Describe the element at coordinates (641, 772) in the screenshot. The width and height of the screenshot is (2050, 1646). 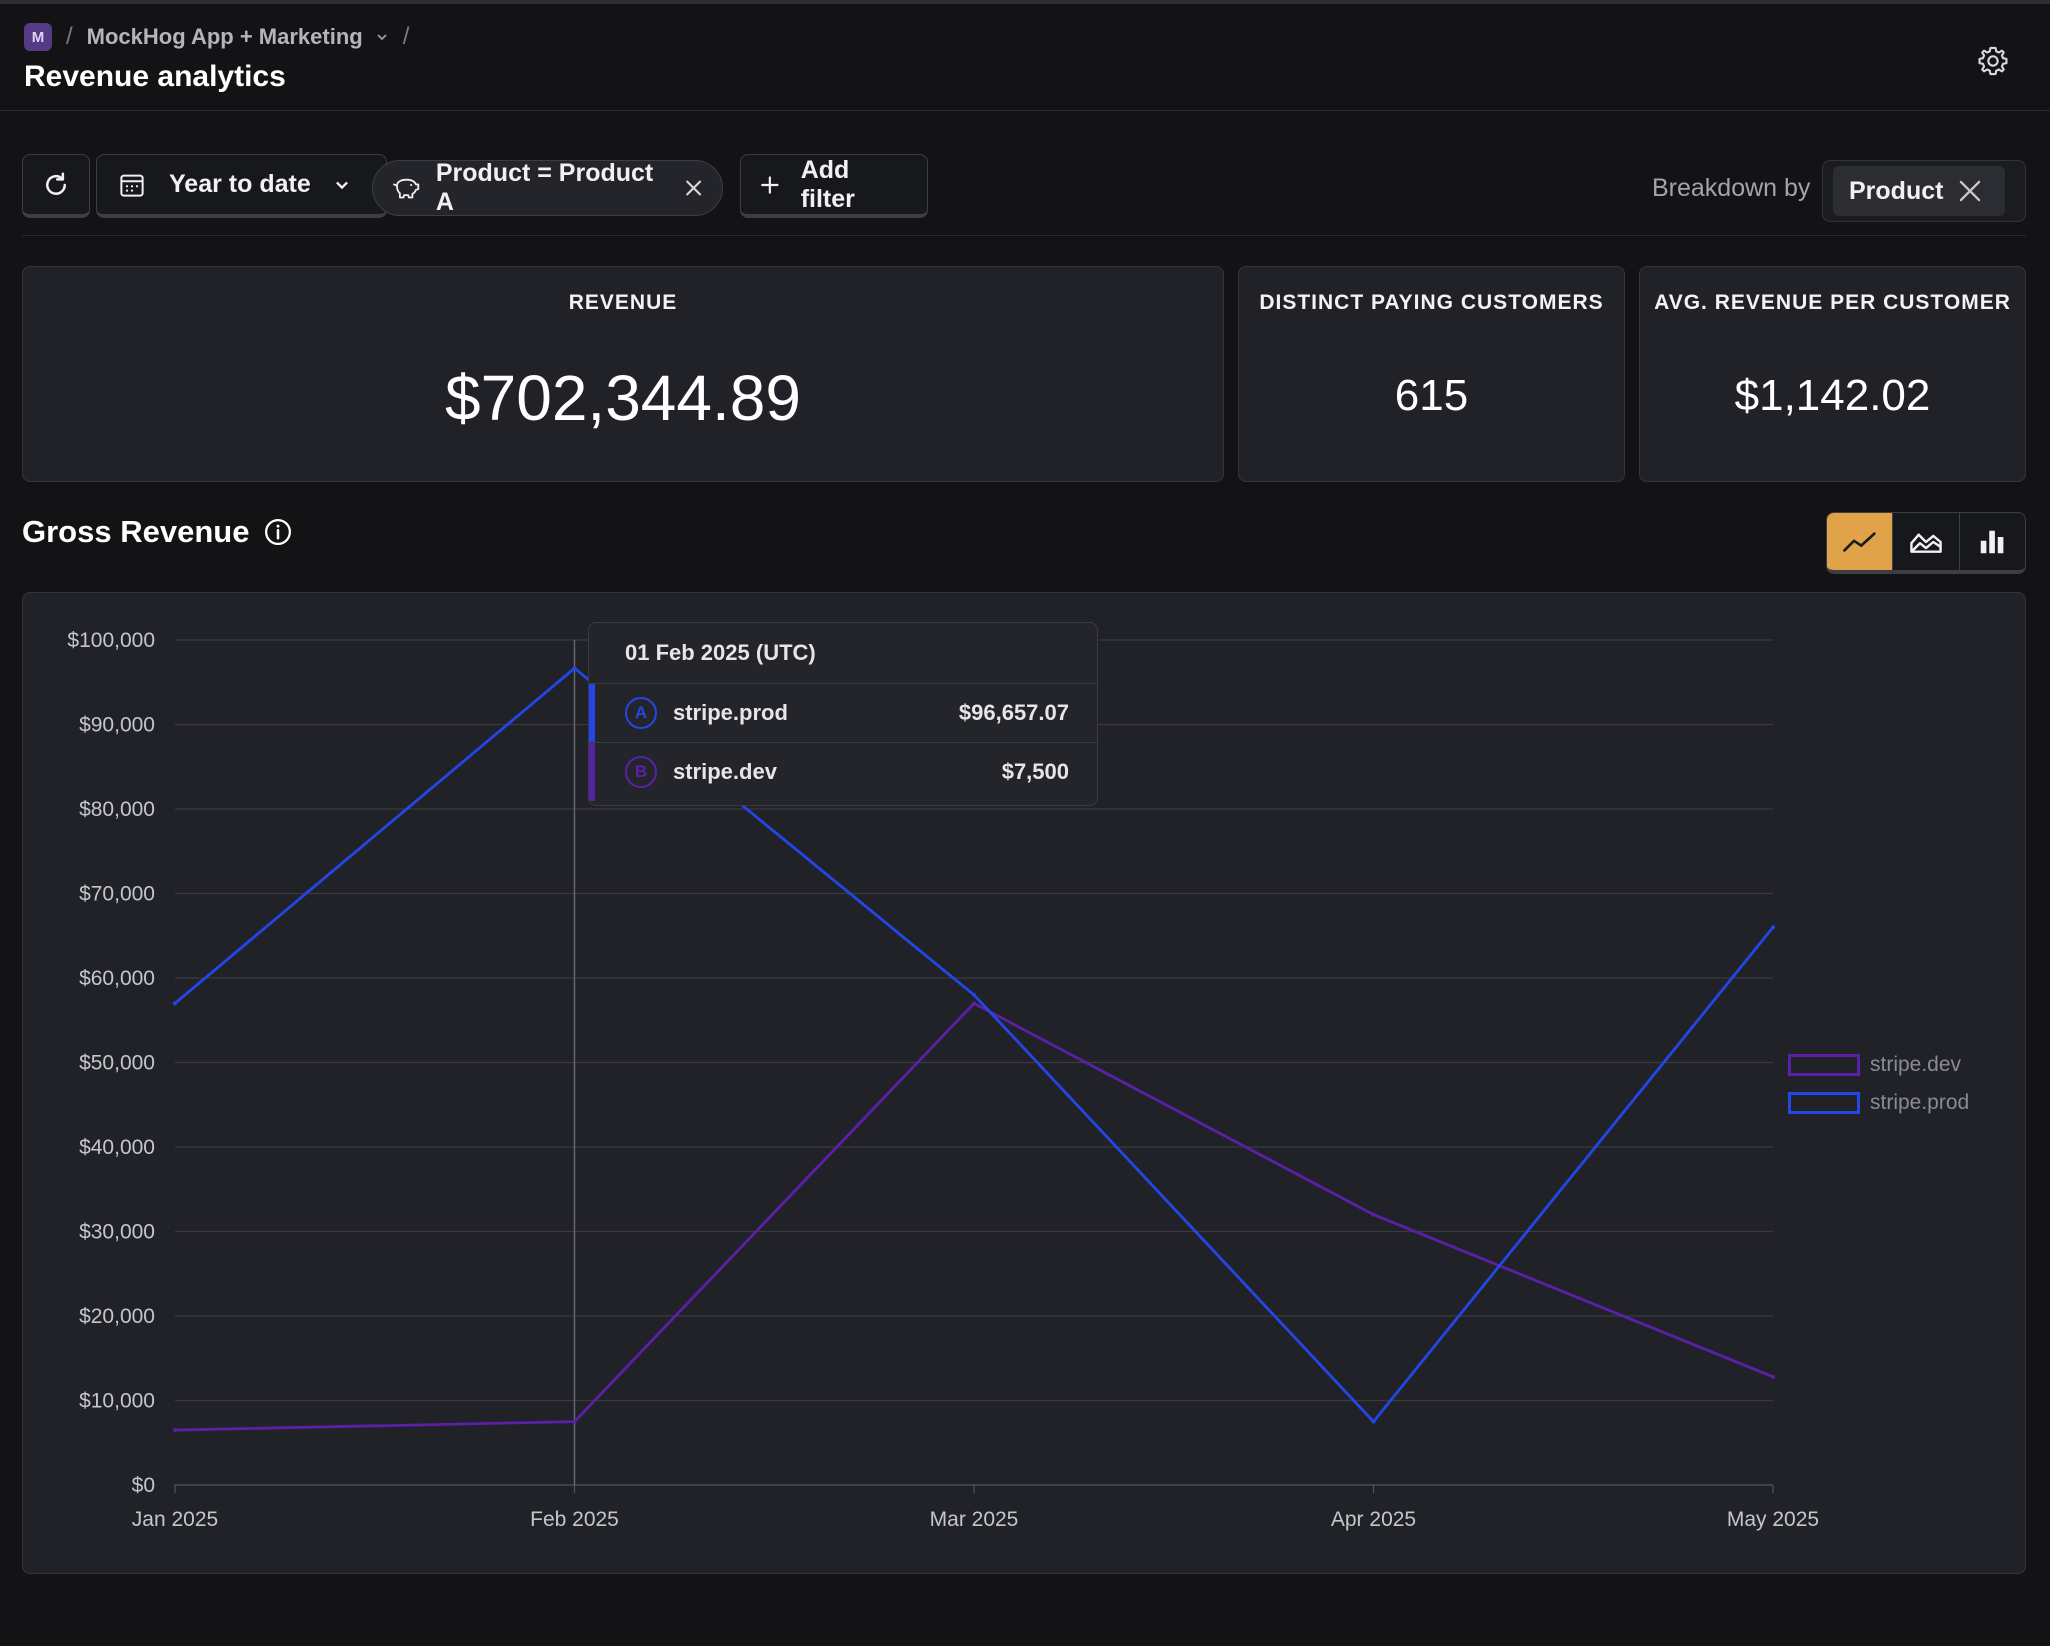
I see `series-badge: B` at that location.